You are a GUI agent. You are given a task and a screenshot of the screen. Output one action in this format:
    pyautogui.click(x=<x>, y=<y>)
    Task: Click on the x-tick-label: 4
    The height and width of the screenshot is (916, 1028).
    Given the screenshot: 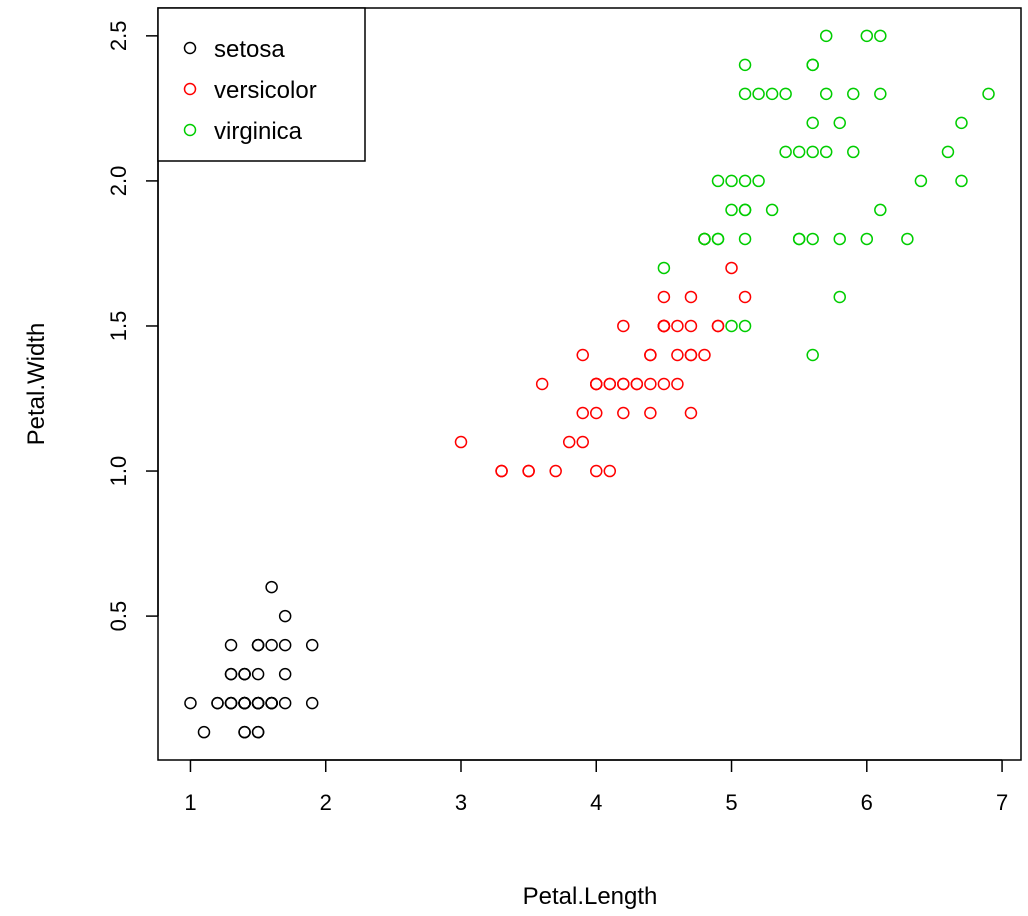 What is the action you would take?
    pyautogui.click(x=596, y=802)
    